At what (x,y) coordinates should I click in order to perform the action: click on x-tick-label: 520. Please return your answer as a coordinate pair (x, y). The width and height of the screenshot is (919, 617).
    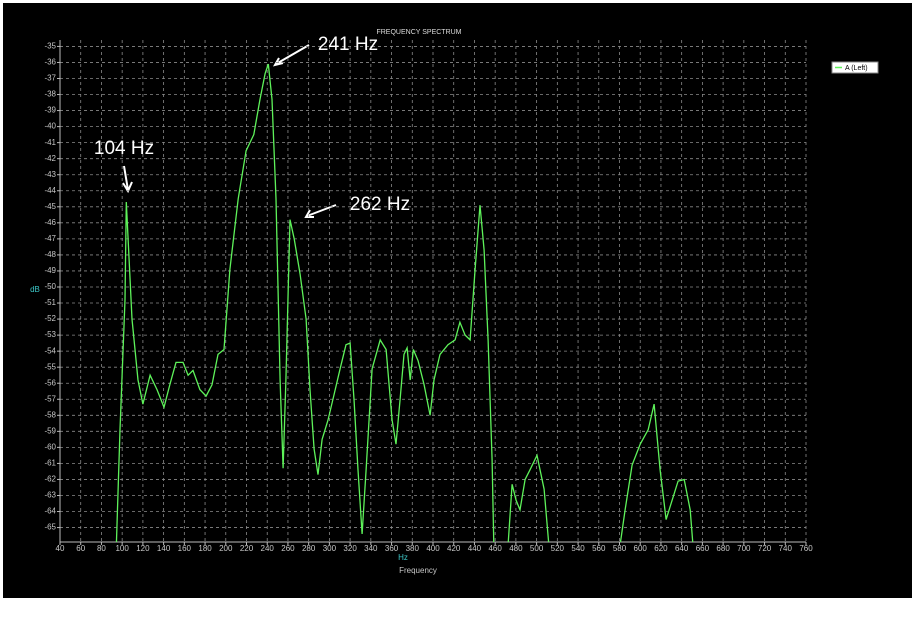
    Looking at the image, I should click on (558, 548).